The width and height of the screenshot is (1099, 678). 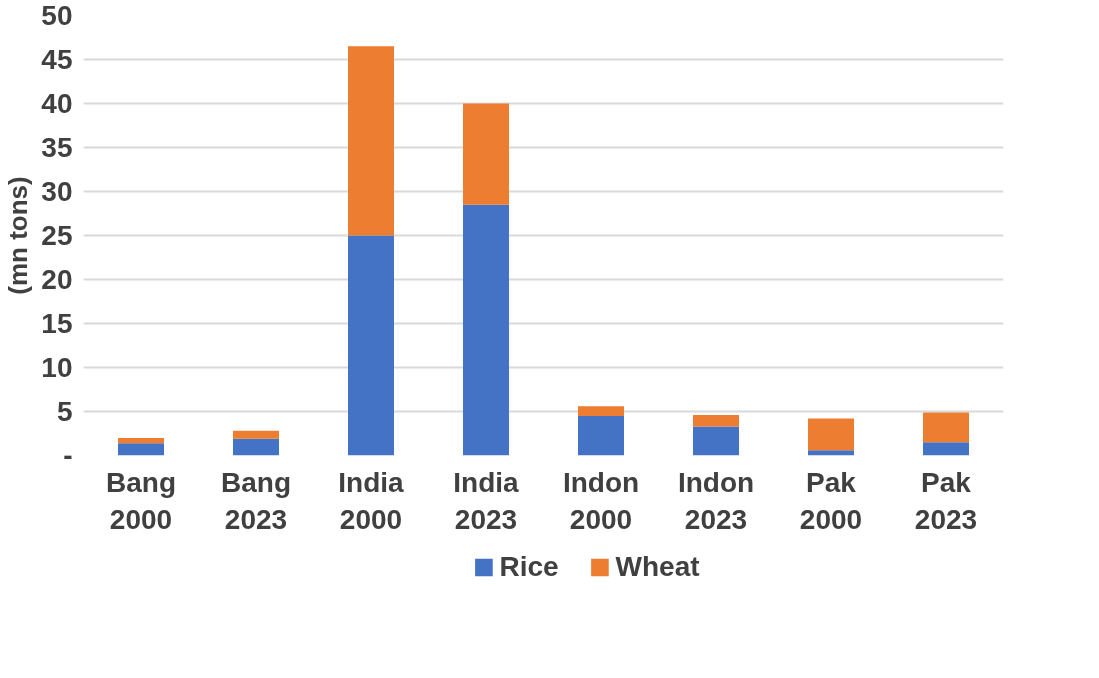 I want to click on x-tick-label: Bang 2000, so click(x=141, y=500).